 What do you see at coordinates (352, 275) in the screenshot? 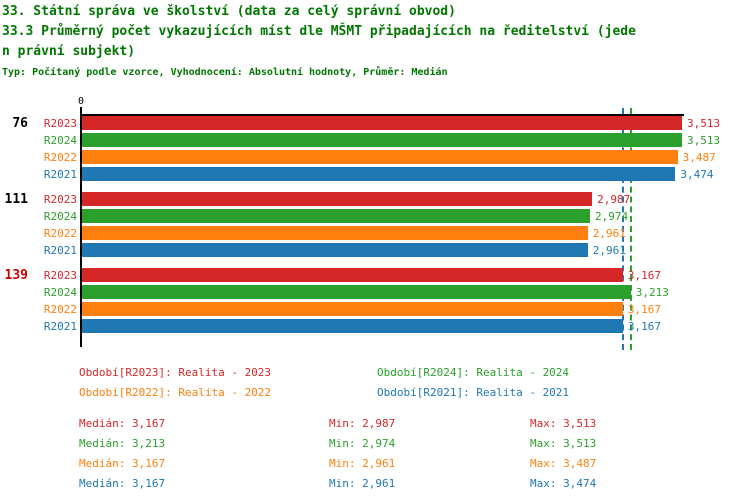
I see `bar-R2023-group139` at bounding box center [352, 275].